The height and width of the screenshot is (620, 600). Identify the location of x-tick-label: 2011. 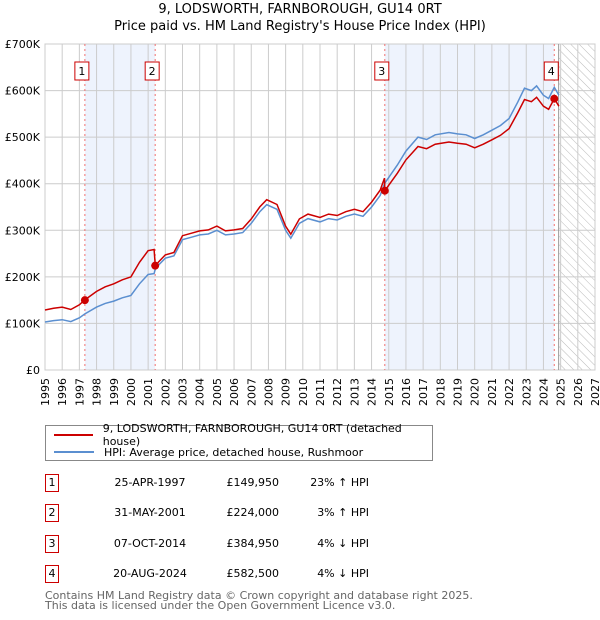
(320, 392).